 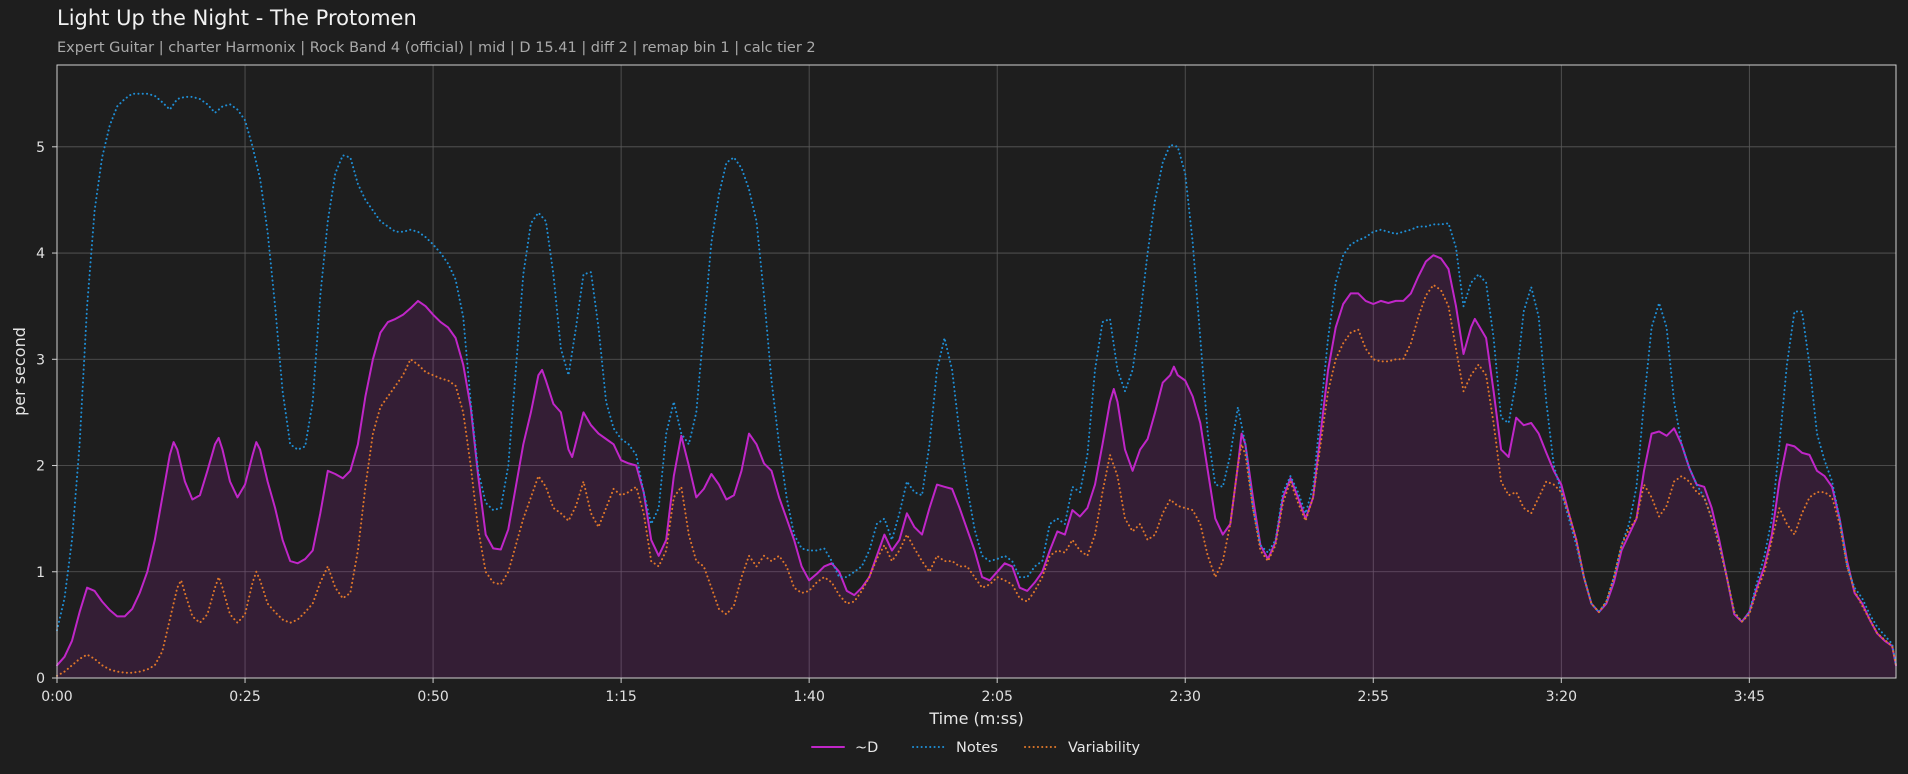 What do you see at coordinates (975, 718) in the screenshot?
I see `x-axis-label: Time (m:ss)` at bounding box center [975, 718].